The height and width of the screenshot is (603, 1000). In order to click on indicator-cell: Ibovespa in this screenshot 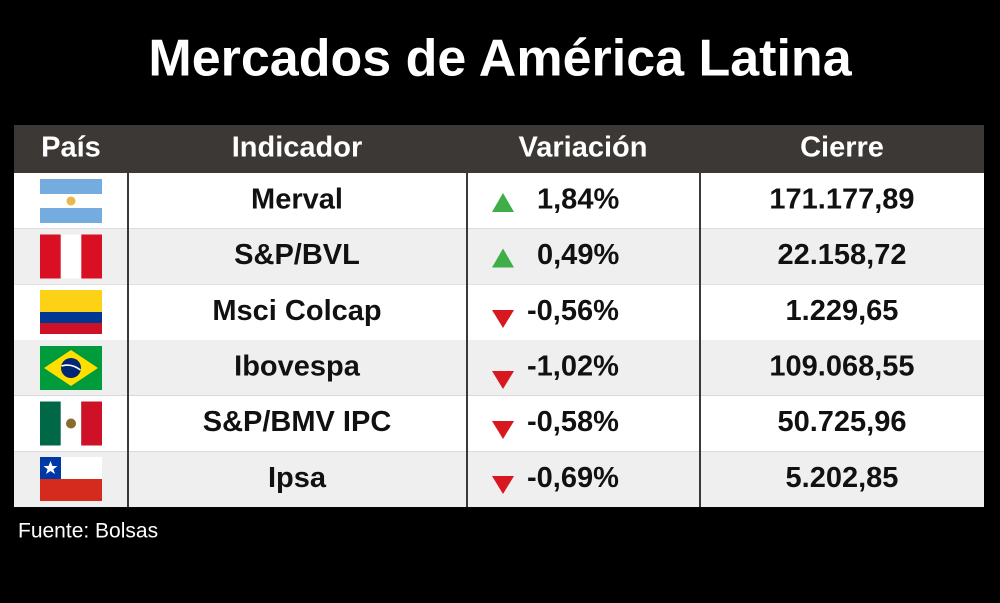, I will do `click(297, 367)`.